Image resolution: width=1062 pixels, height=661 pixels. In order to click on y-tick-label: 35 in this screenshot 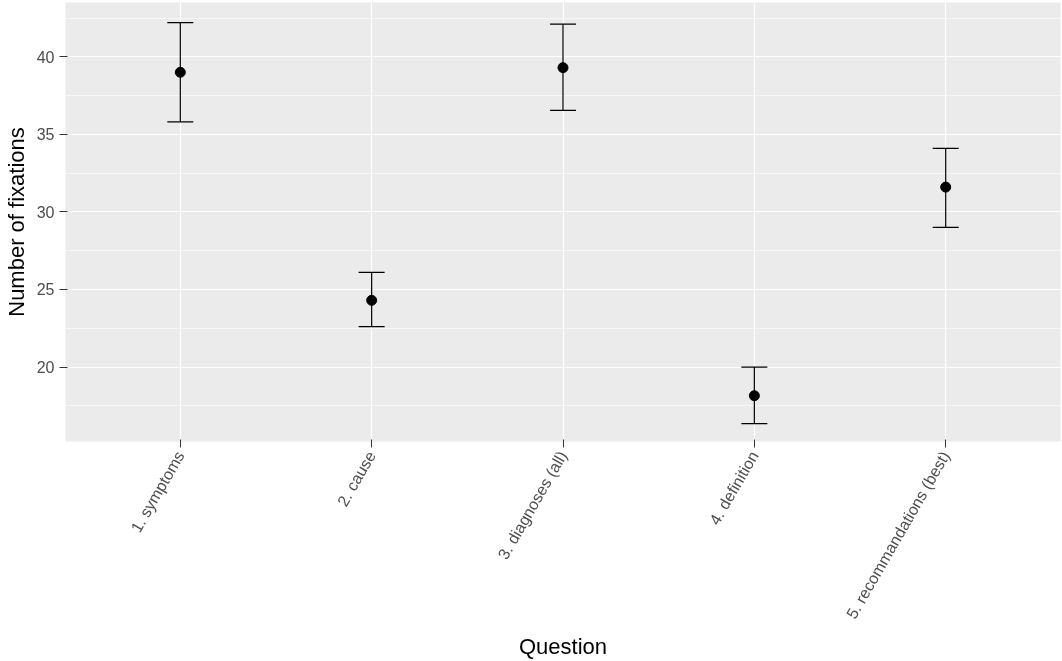, I will do `click(45, 135)`.